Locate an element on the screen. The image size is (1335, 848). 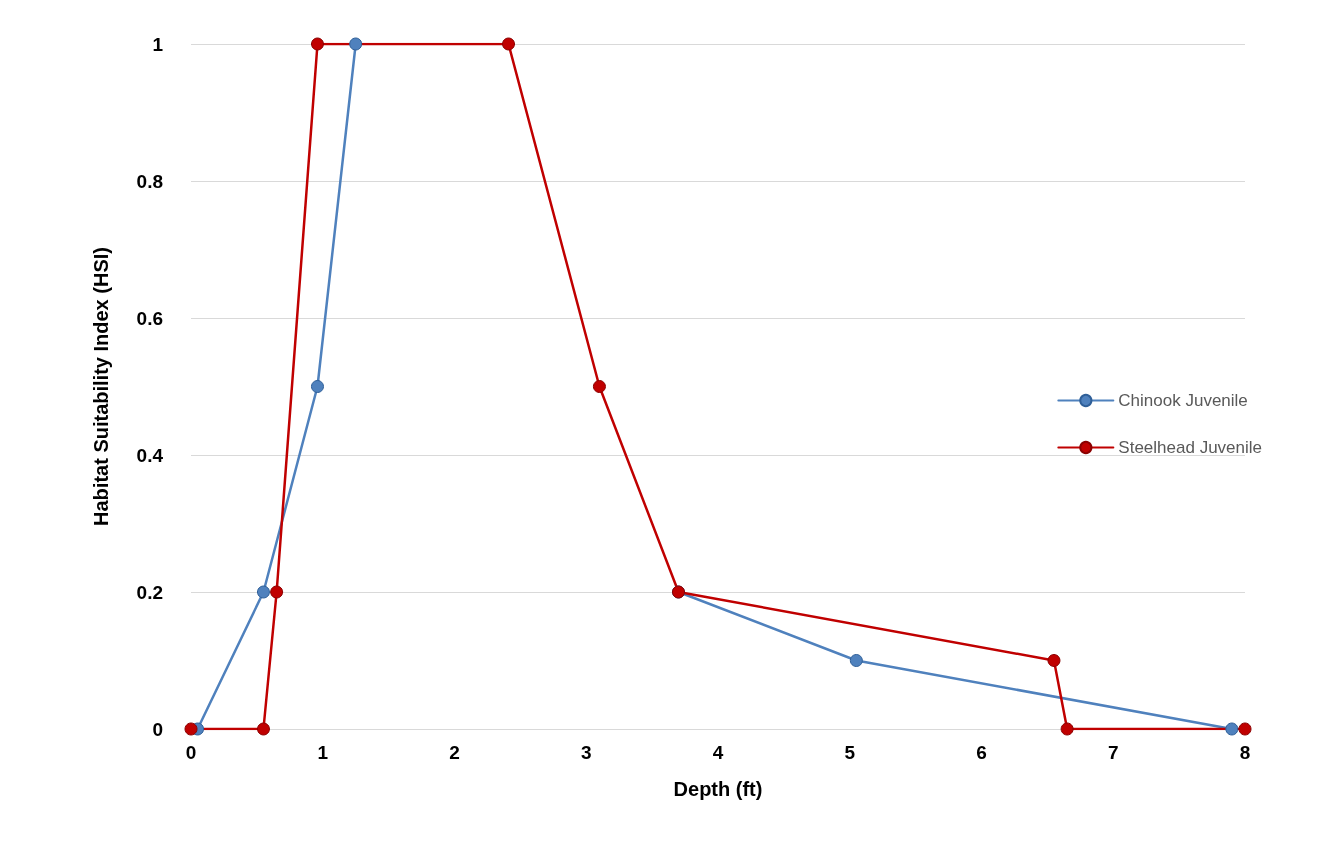
y-axis-title: Habitat Suitability Index (HSI) is located at coordinates (101, 386).